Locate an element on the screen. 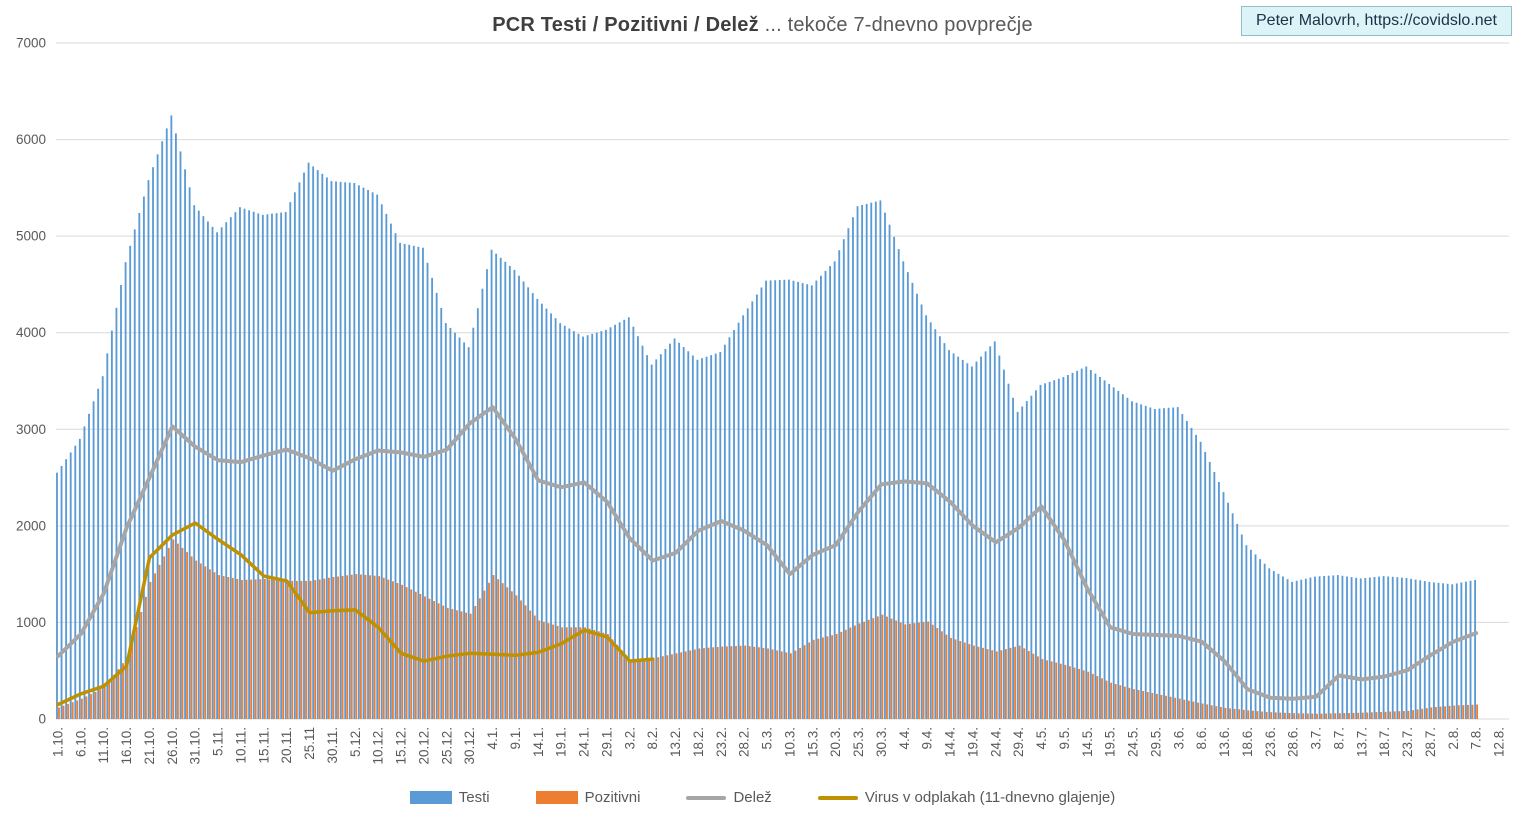 Image resolution: width=1525 pixels, height=818 pixels. x-tick-label: 14.1. is located at coordinates (538, 742).